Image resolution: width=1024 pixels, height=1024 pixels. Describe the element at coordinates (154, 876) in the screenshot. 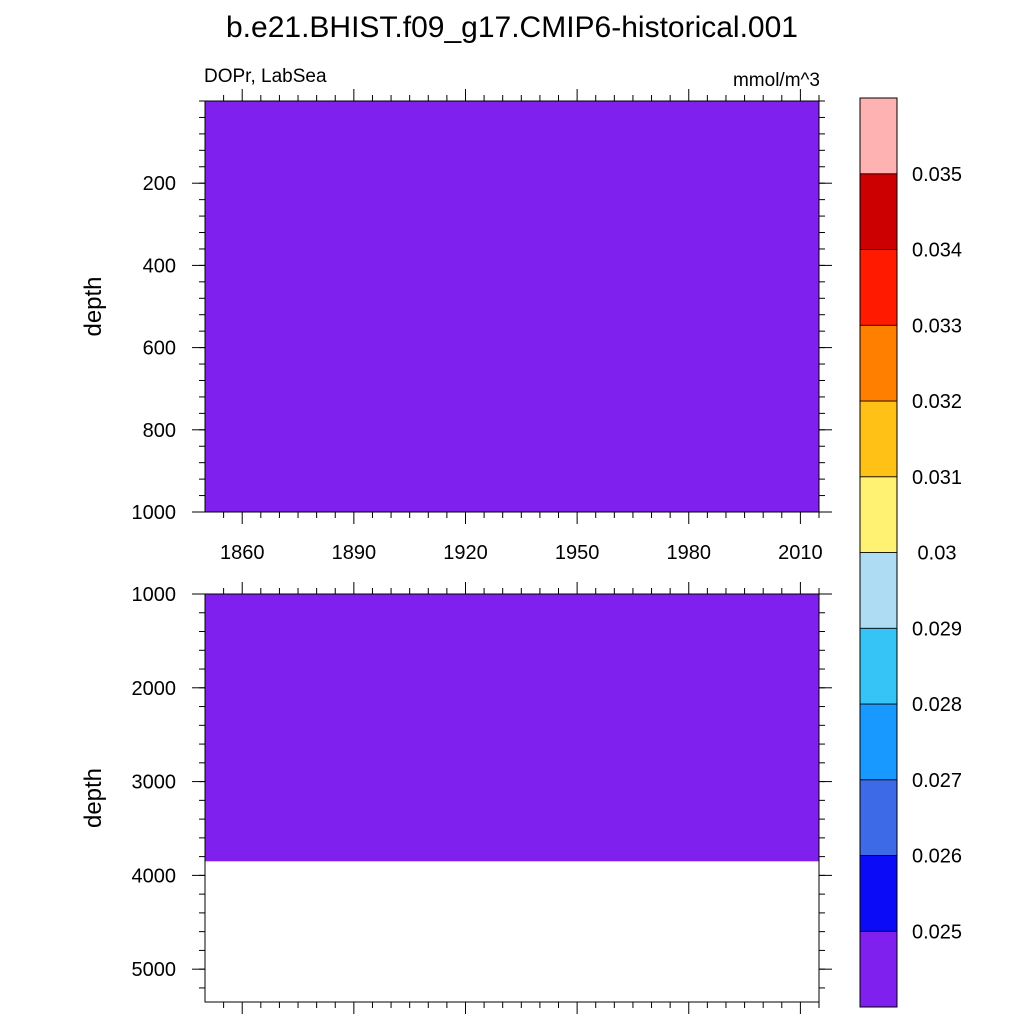

I see `y-tick-label: 4000` at that location.